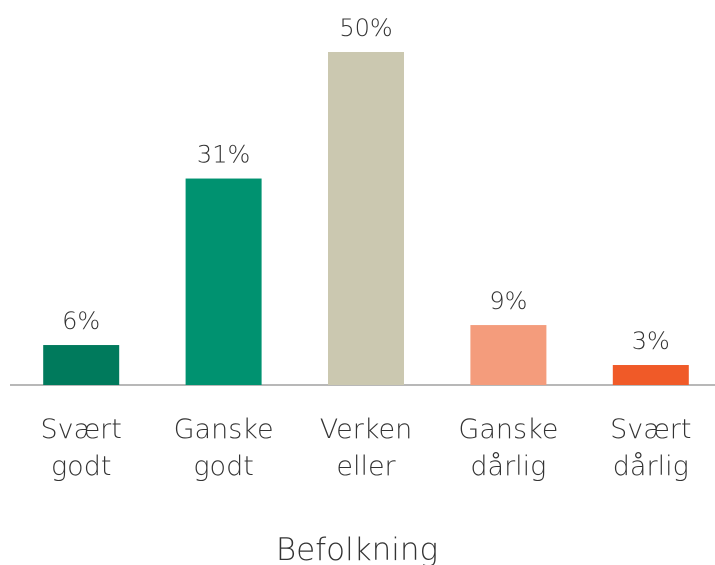 This screenshot has height=565, width=715. What do you see at coordinates (224, 448) in the screenshot?
I see `x-tick-label: Ganske godt` at bounding box center [224, 448].